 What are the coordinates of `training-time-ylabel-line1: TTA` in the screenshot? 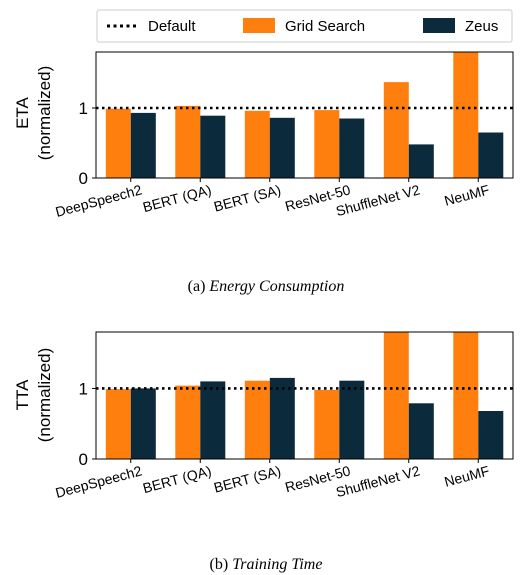 It's located at (22, 395).